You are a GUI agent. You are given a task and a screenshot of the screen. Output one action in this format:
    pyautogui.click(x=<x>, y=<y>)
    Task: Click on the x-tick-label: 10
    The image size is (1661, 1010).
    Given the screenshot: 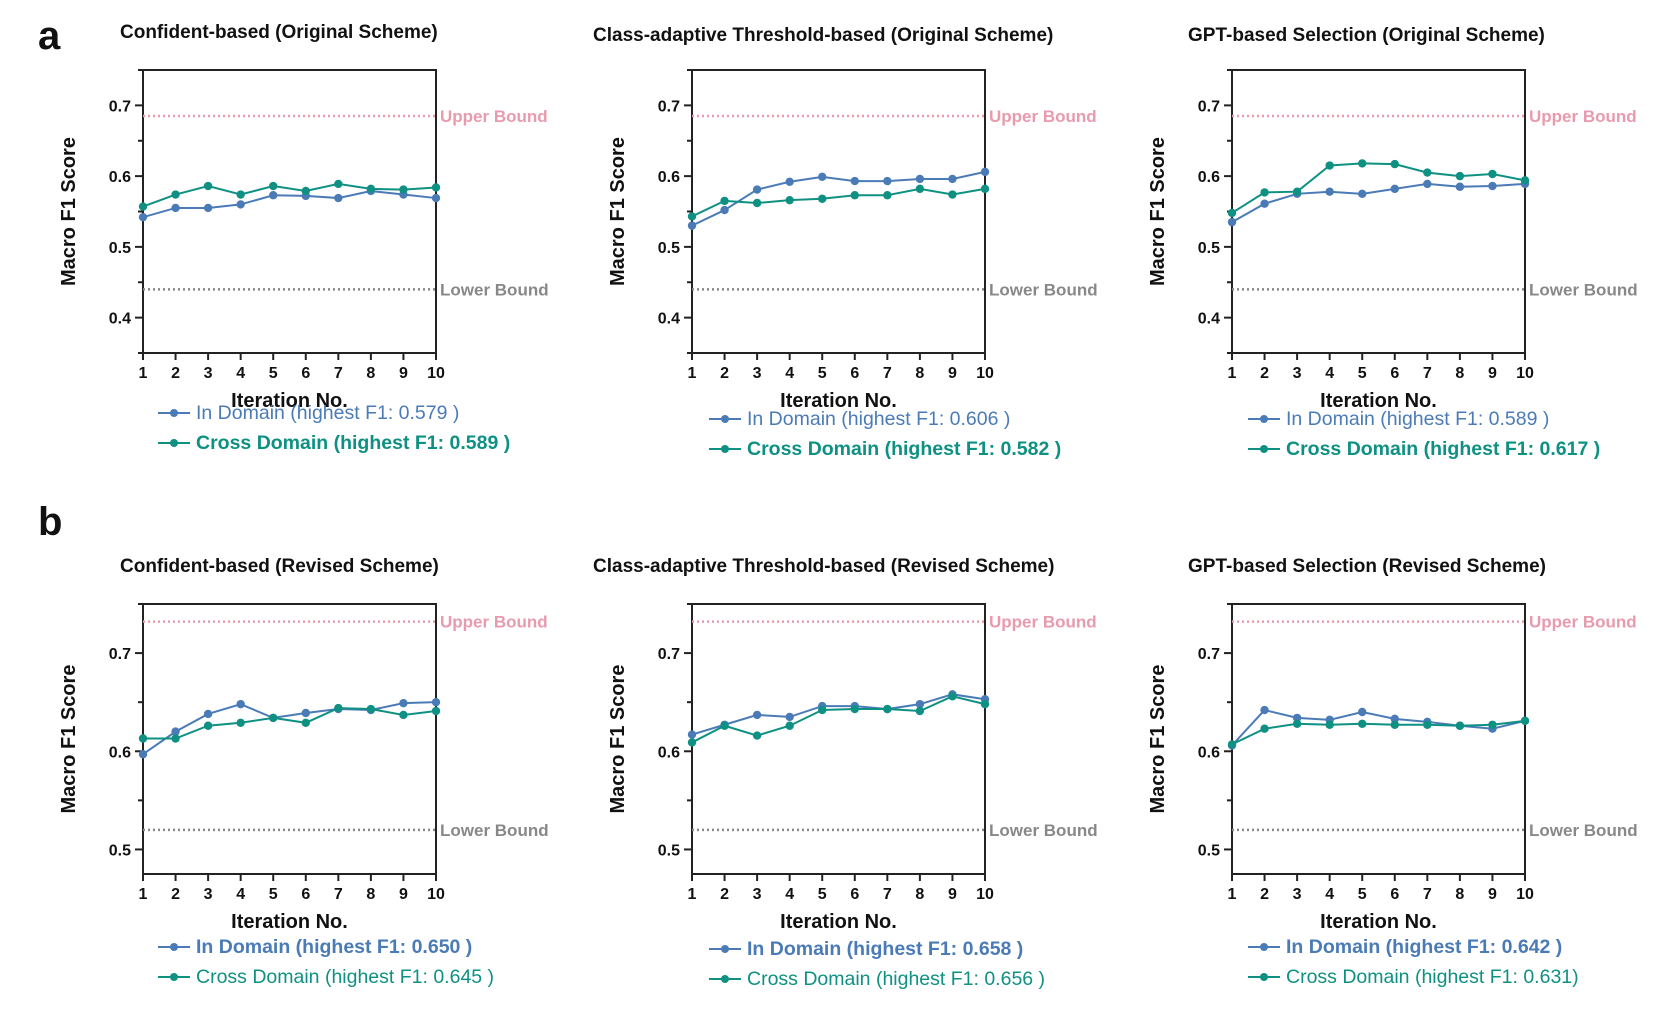 What is the action you would take?
    pyautogui.click(x=1525, y=894)
    